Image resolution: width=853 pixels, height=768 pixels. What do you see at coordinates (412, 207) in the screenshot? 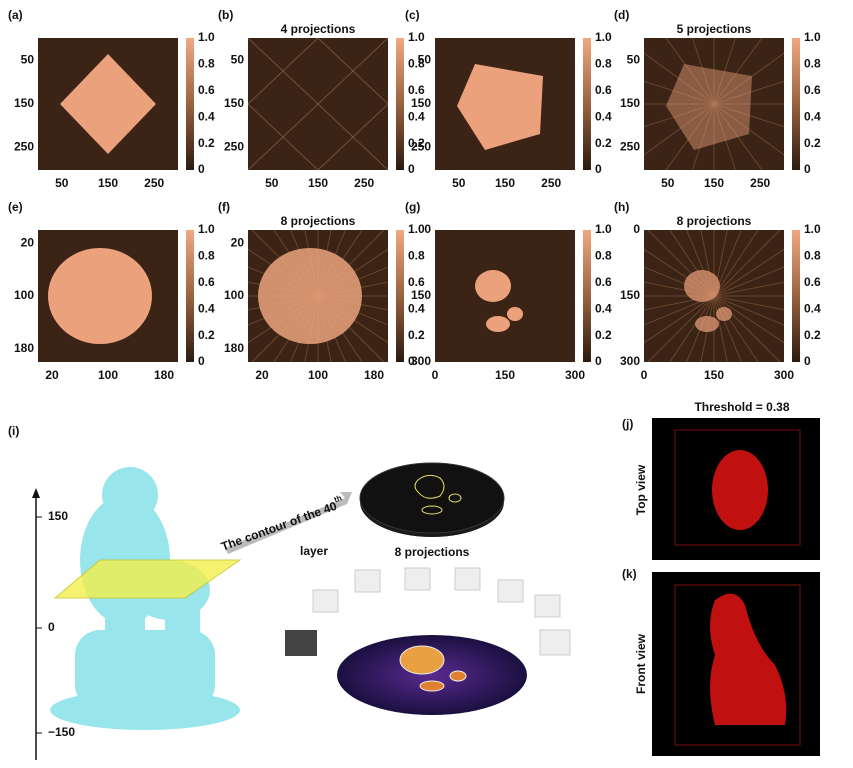
I see `panel-label: (g)` at bounding box center [412, 207].